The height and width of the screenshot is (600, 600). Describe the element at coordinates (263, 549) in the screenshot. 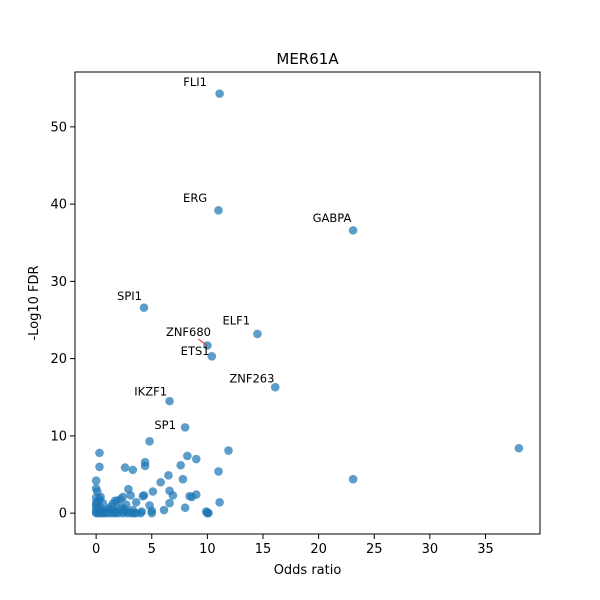

I see `x-tick-label: 15` at that location.